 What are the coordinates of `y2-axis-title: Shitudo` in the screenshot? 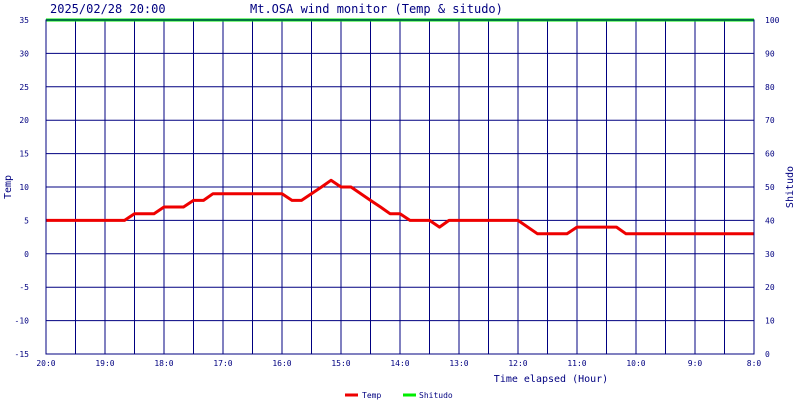 It's located at (790, 187).